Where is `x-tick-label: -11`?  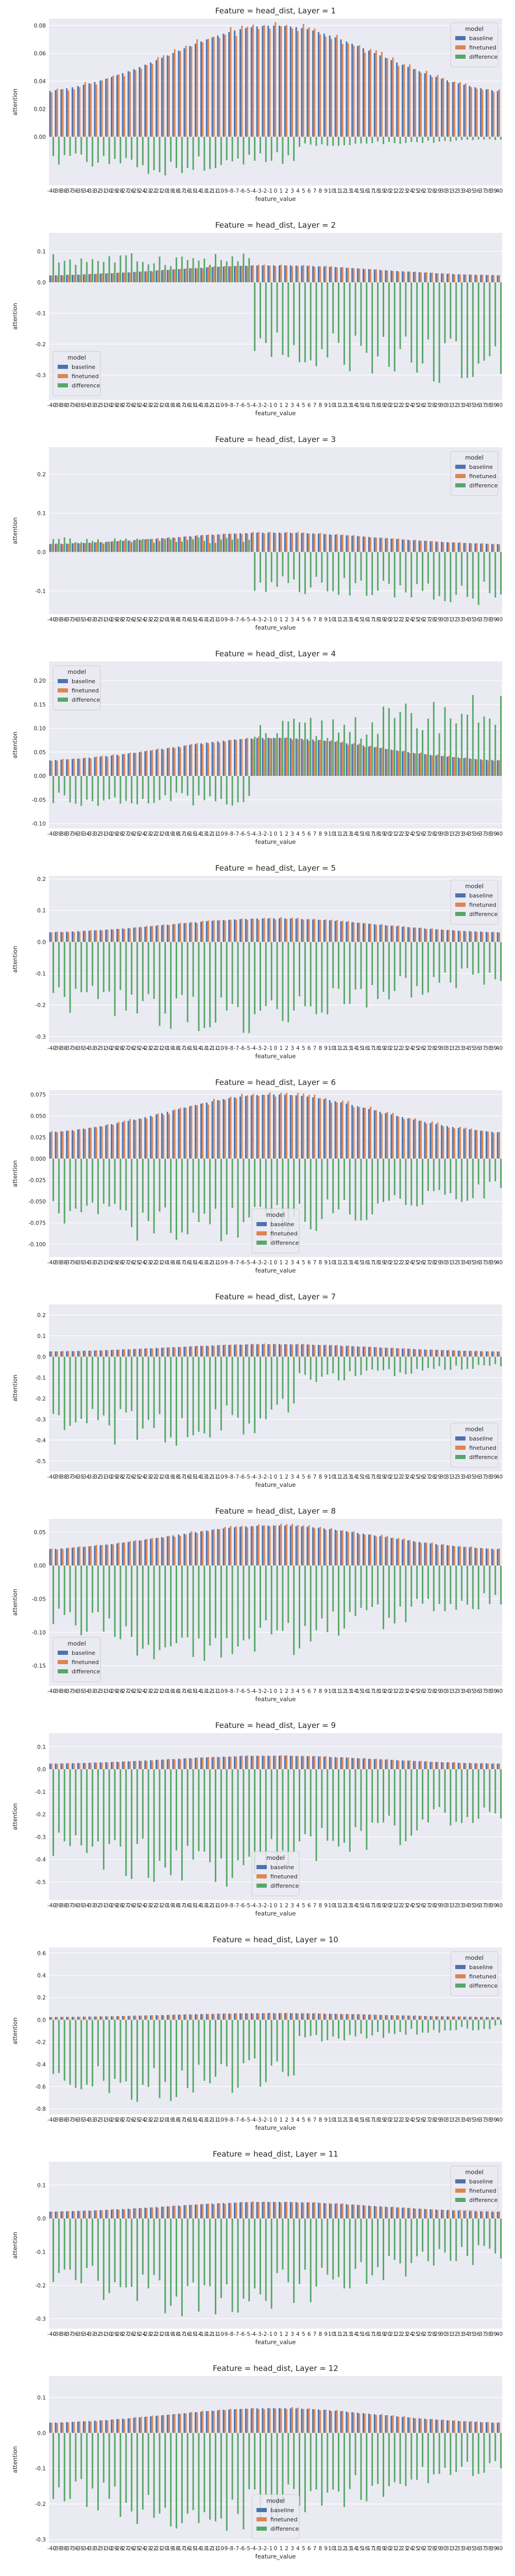
x-tick-label: -11 is located at coordinates (214, 1477).